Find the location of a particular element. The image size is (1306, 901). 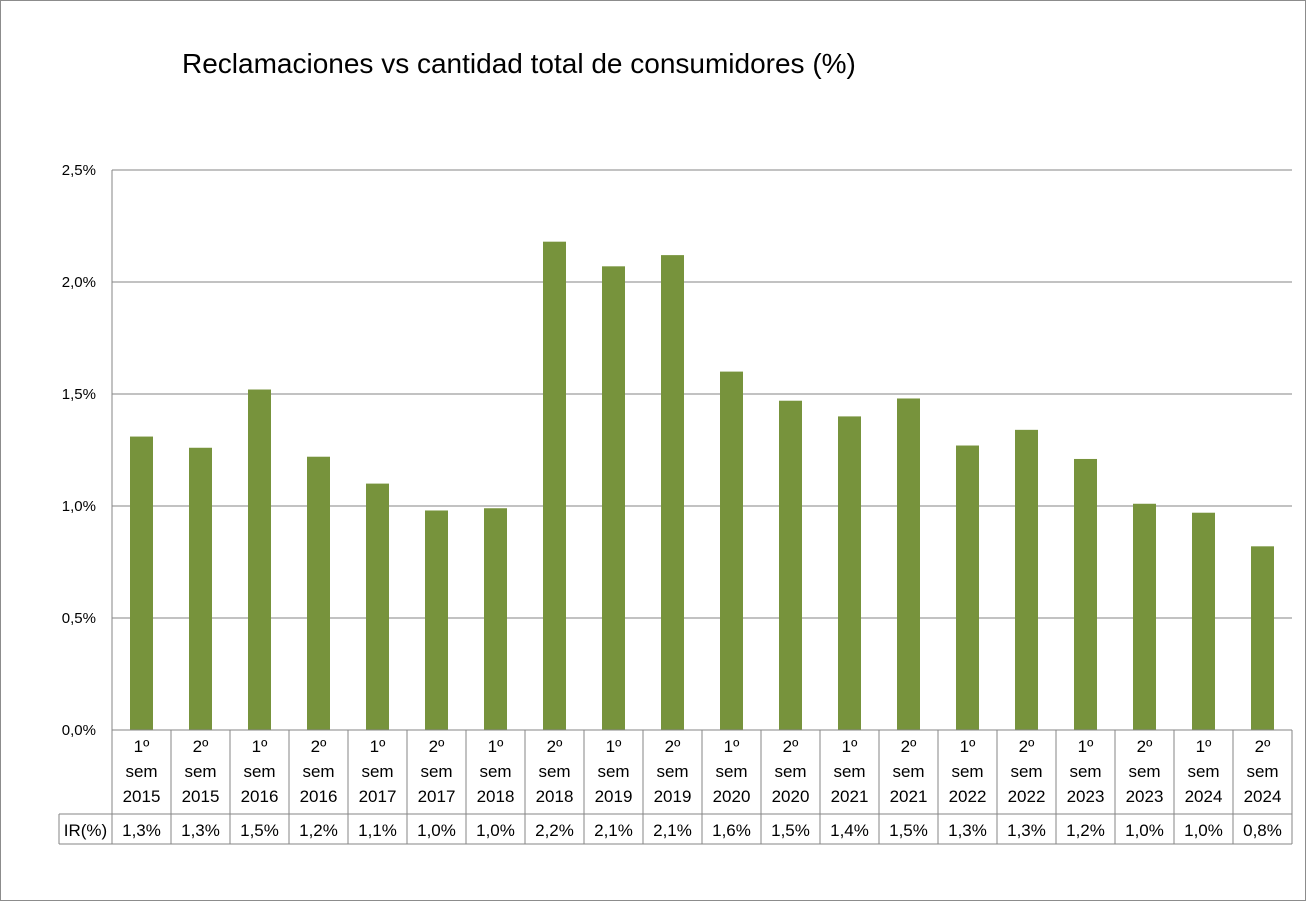

table-row-label: IR(%) is located at coordinates (85, 830).